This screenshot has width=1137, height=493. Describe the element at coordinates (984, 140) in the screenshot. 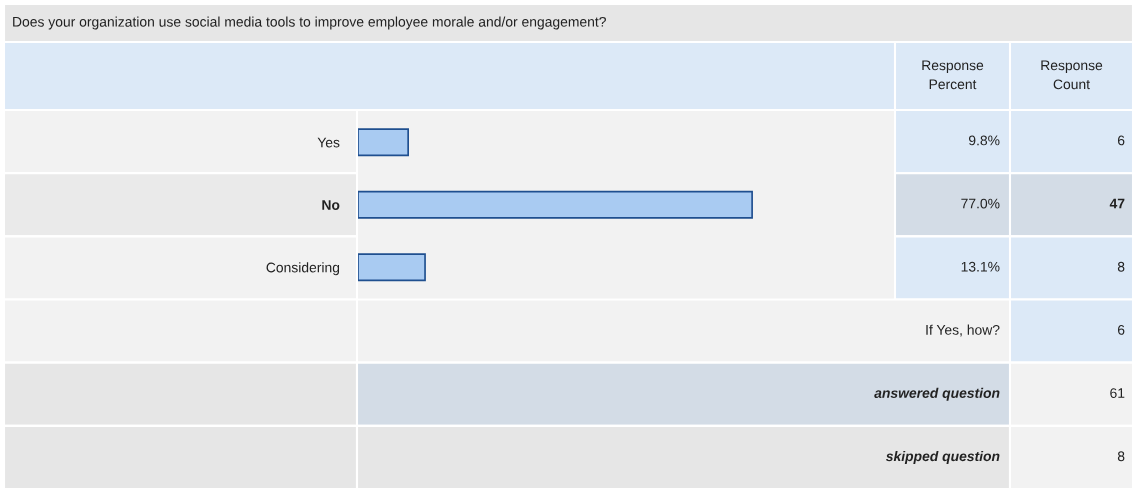

I see `data-label: 9.8%` at that location.